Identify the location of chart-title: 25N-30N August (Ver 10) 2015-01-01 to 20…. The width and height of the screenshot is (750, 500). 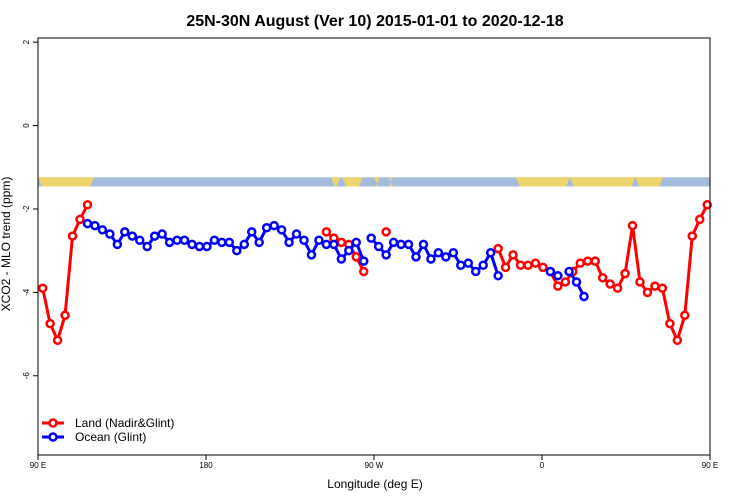
(374, 21).